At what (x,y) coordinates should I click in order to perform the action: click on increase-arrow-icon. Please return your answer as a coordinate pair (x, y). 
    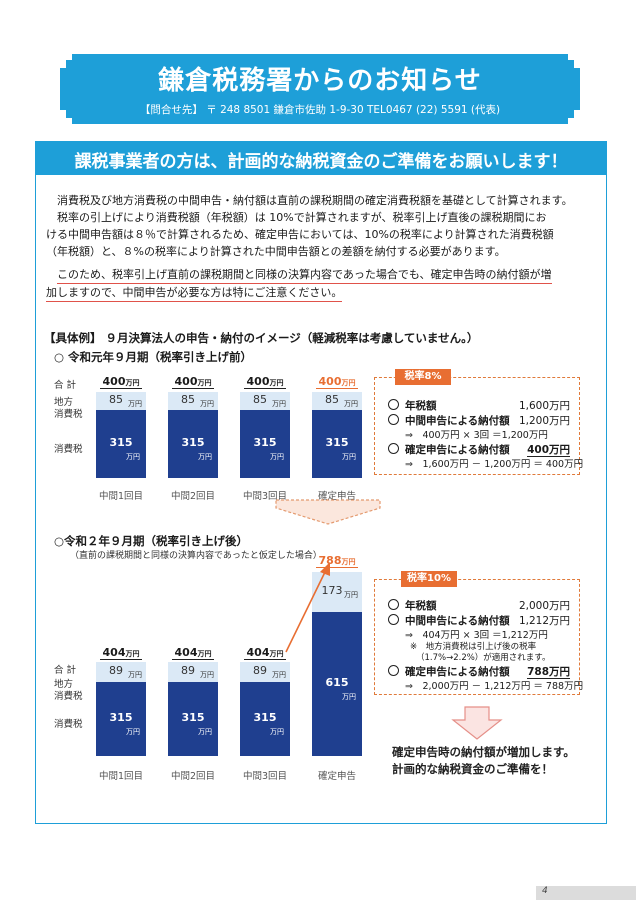
    Looking at the image, I should click on (307, 607).